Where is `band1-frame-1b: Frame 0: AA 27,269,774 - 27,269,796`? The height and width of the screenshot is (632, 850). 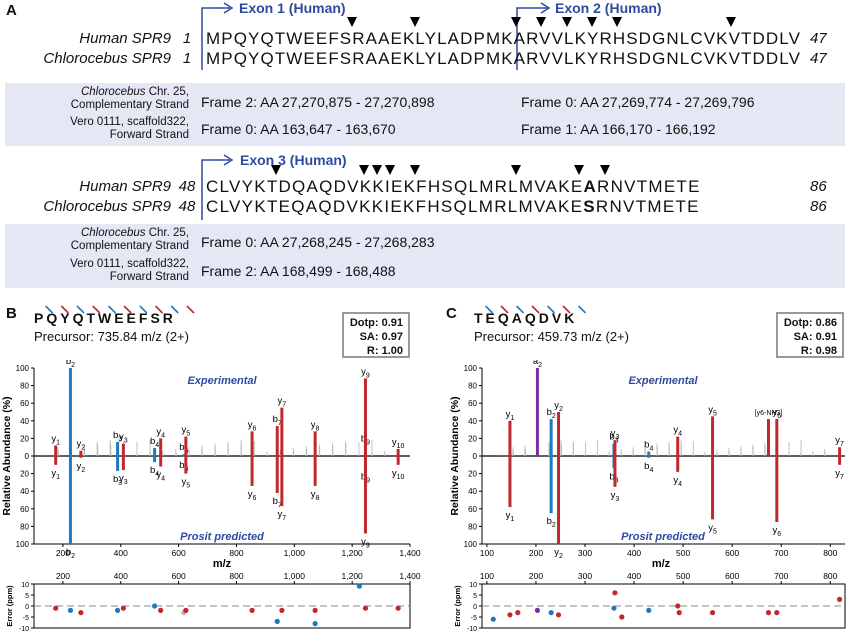 band1-frame-1b: Frame 0: AA 27,269,774 - 27,269,796 is located at coordinates (638, 102).